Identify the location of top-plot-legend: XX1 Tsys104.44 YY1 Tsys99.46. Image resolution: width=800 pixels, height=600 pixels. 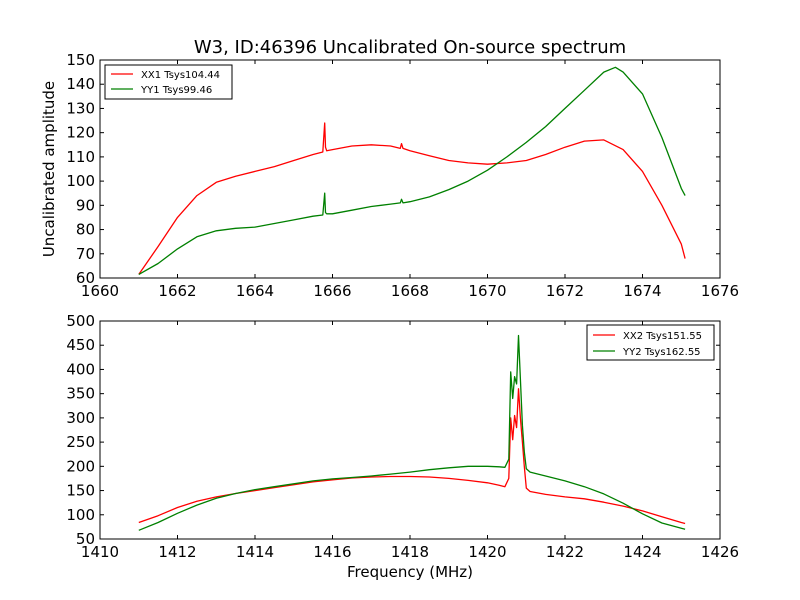
(168, 82).